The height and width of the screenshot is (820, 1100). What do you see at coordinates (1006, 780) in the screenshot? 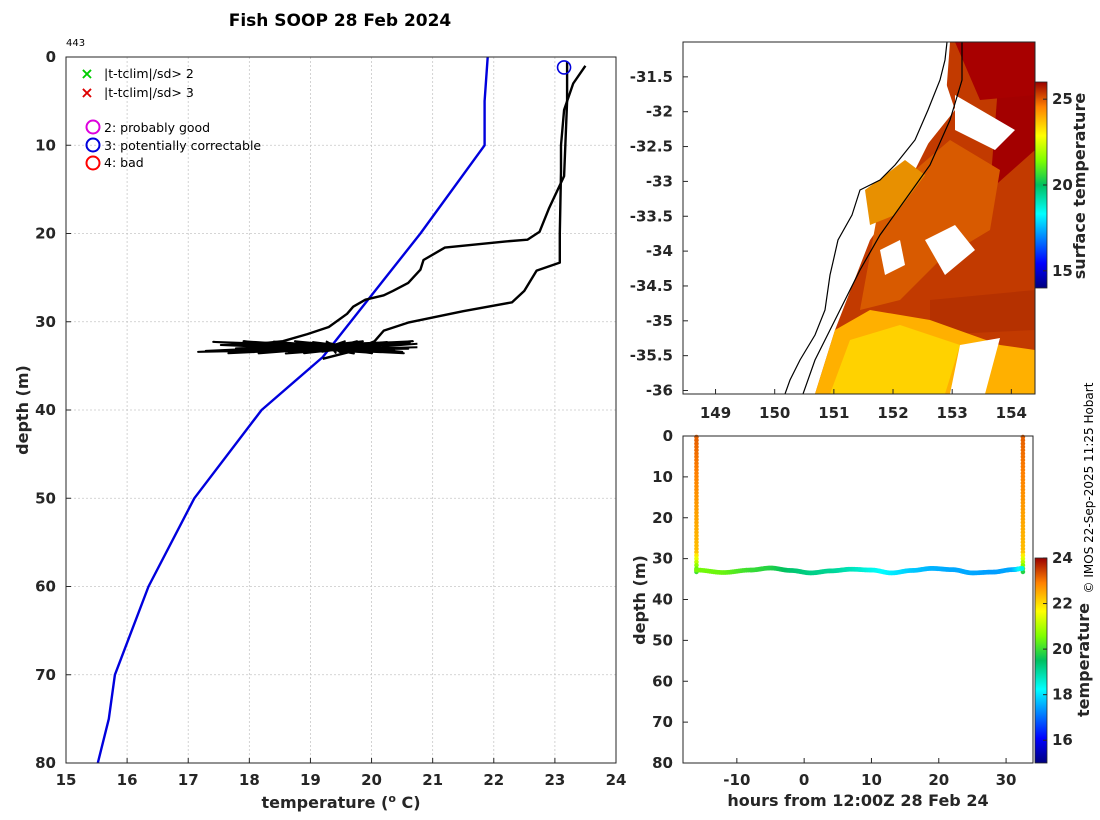
I see `section-xtick-label: 30` at bounding box center [1006, 780].